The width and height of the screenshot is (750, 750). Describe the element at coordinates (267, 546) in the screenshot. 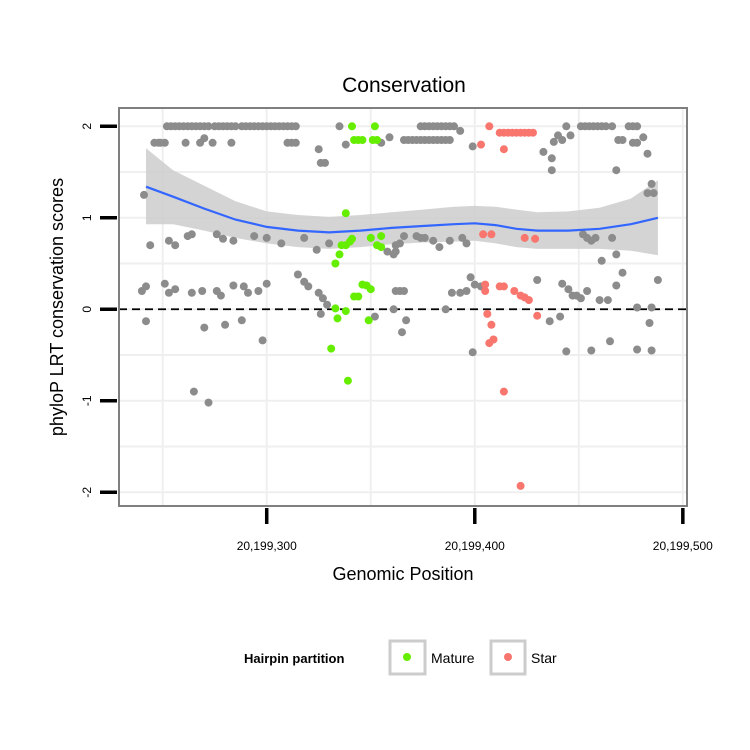

I see `x-tick-label: 20,199,300` at that location.